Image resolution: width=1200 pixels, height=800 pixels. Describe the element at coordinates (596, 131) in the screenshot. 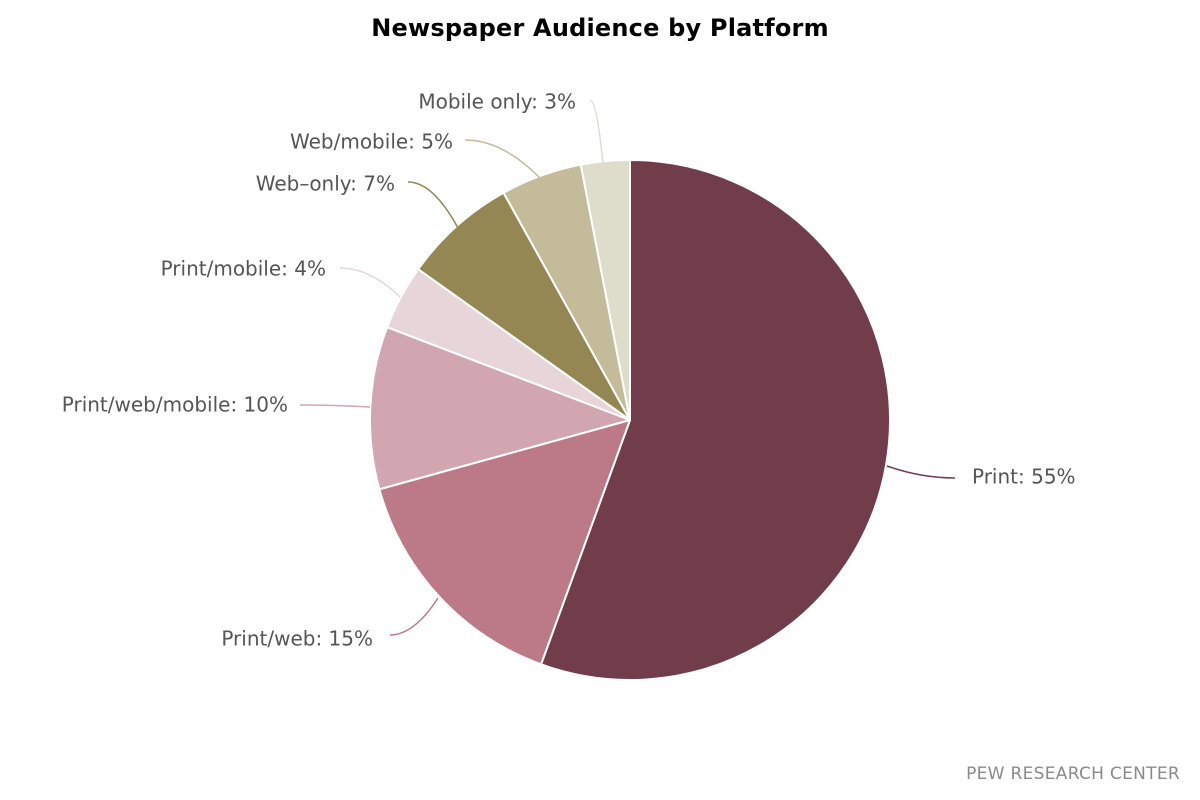

I see `leader-line-mobile-only` at that location.